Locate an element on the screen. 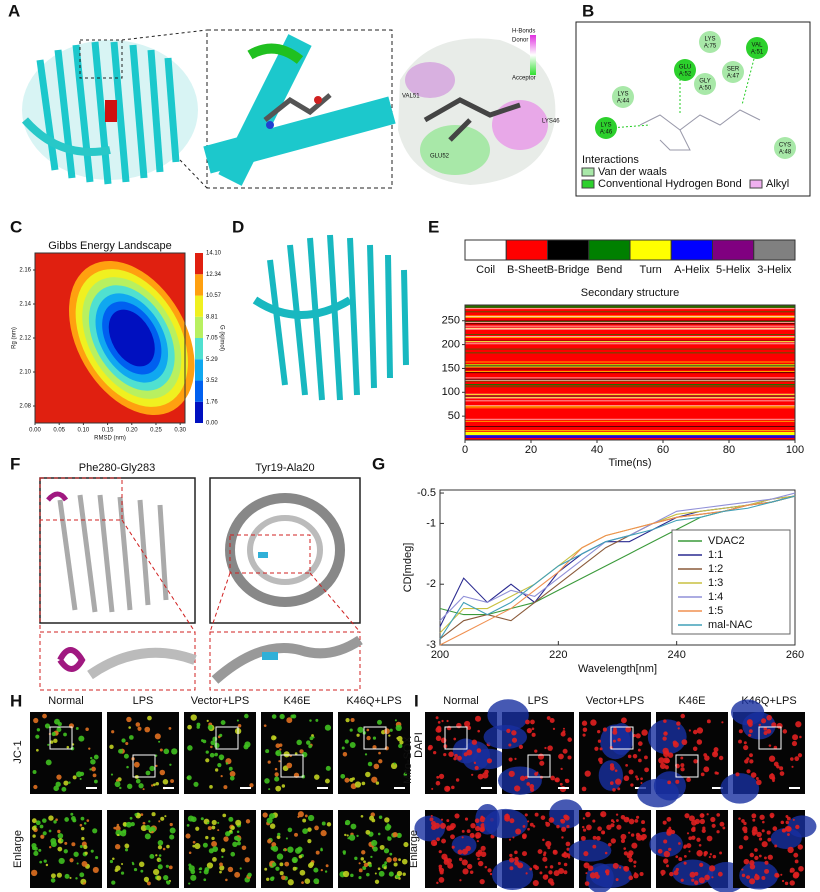  residue-label: VAL is located at coordinates (758, 46).